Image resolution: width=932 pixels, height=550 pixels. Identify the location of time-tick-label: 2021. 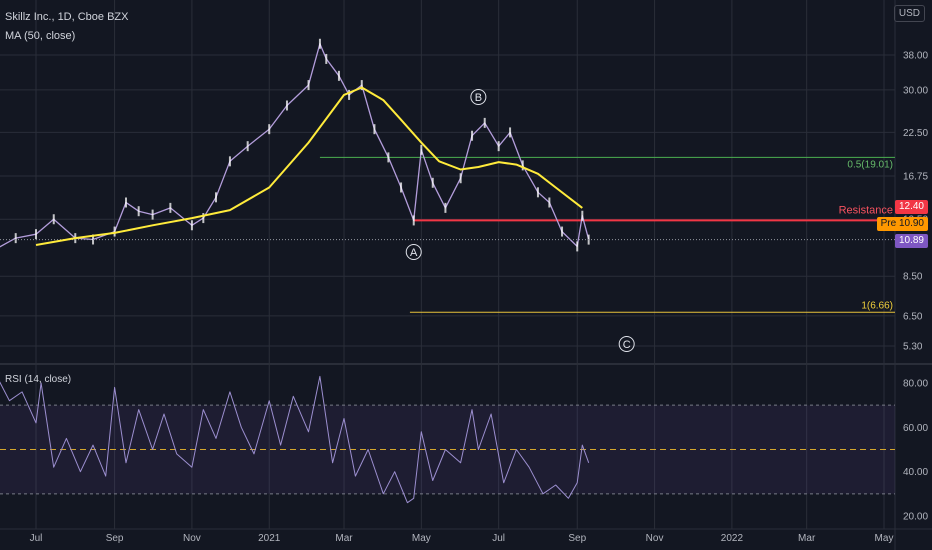
(269, 538).